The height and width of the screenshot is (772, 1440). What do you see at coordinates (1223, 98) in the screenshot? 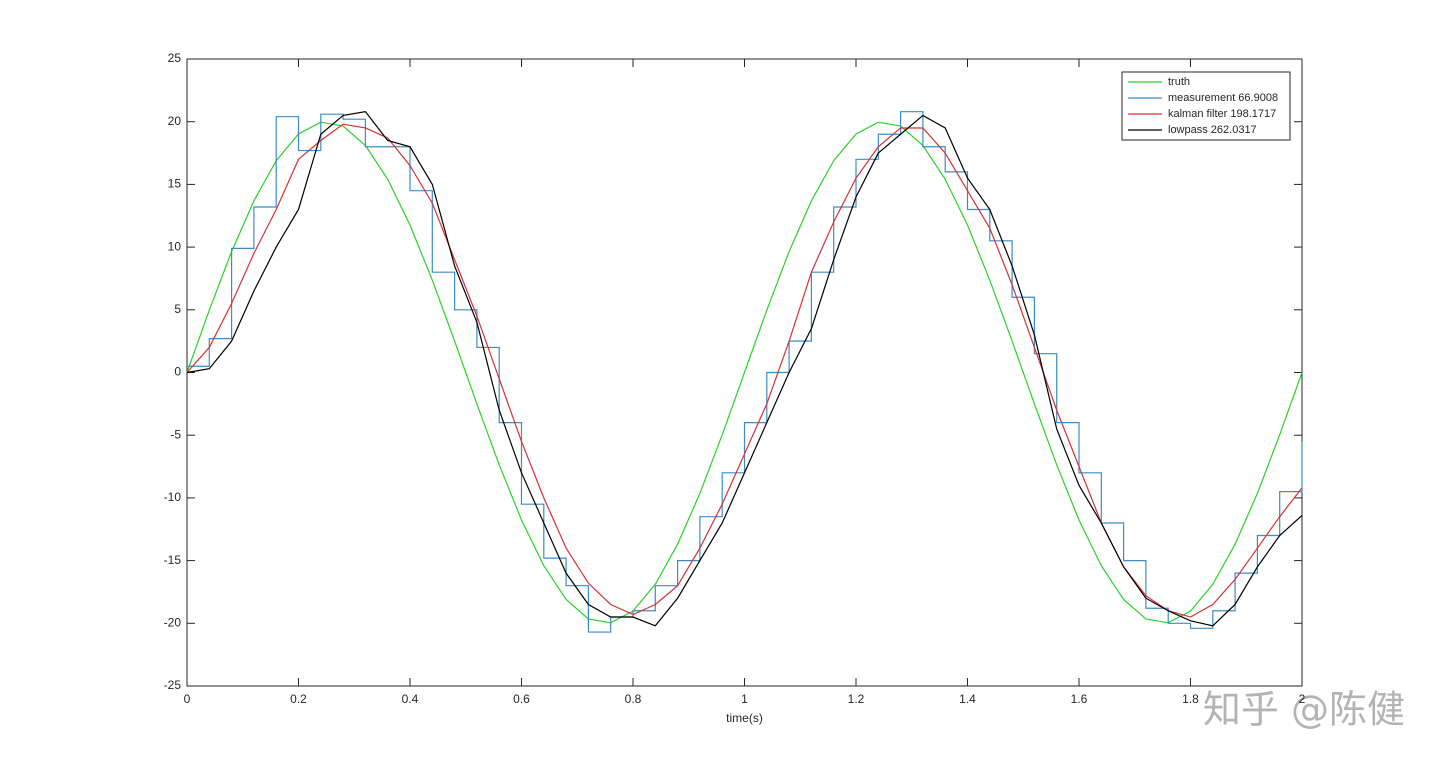
I see `legend-label: measurement 66.9008` at bounding box center [1223, 98].